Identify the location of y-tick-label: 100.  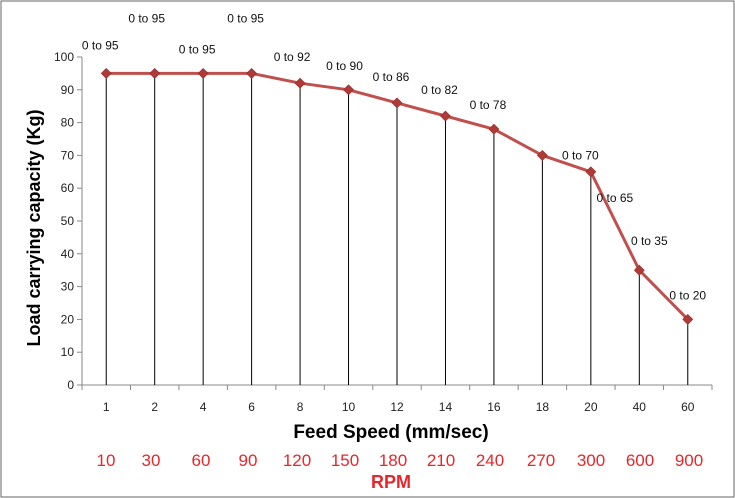
(64, 57).